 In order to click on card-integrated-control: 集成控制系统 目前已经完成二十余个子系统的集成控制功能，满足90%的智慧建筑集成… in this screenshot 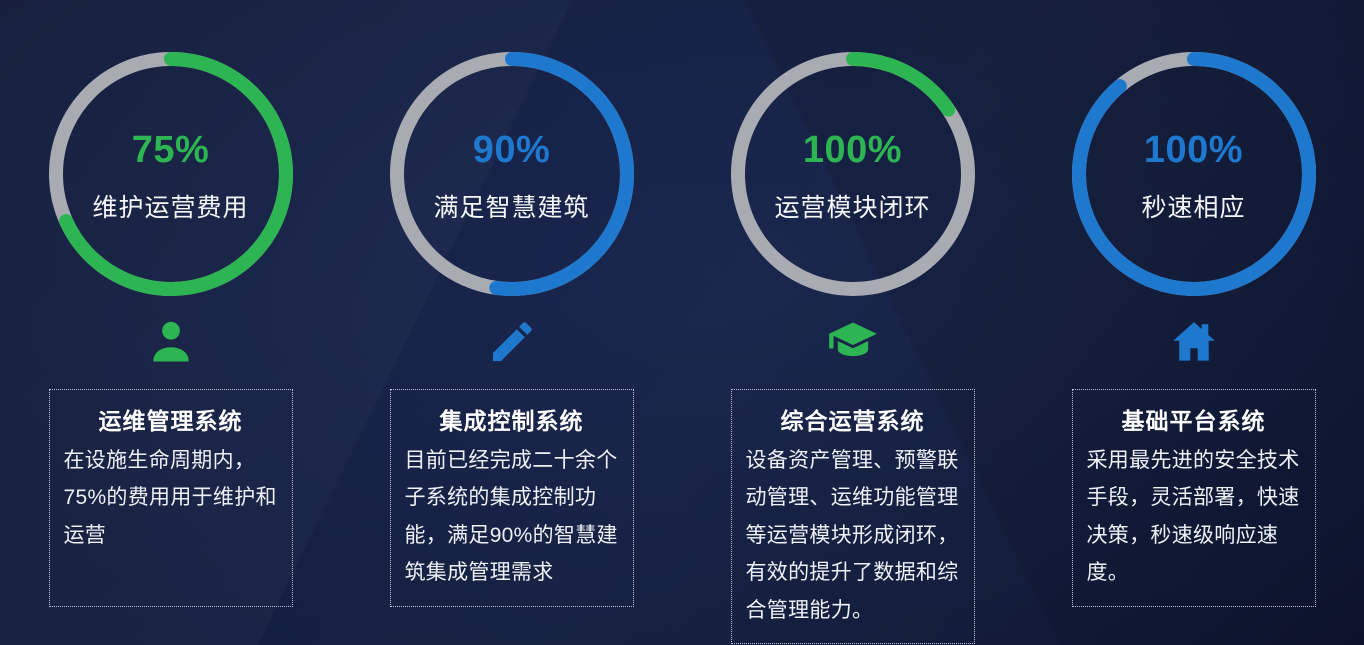, I will do `click(511, 498)`.